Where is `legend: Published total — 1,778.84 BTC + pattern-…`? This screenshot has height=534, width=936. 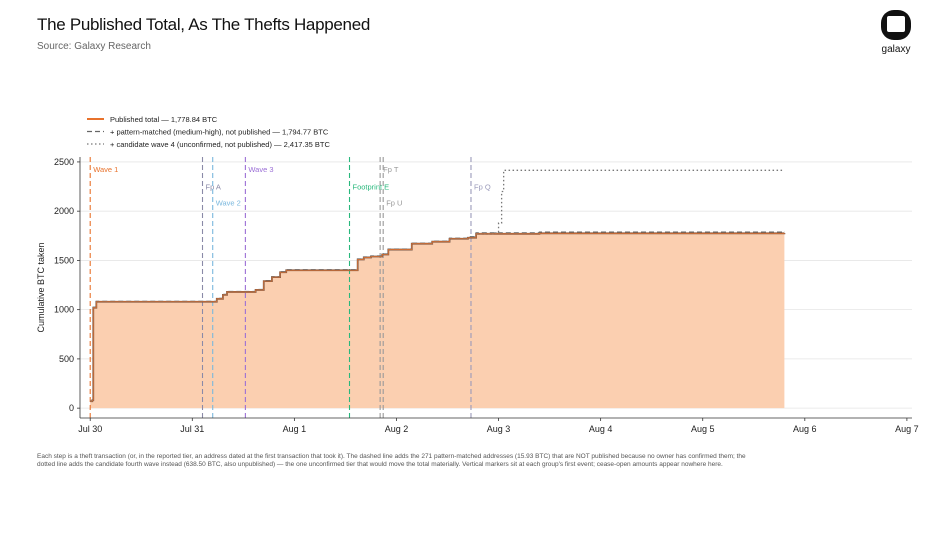 legend: Published total — 1,778.84 BTC + pattern-… is located at coordinates (209, 132).